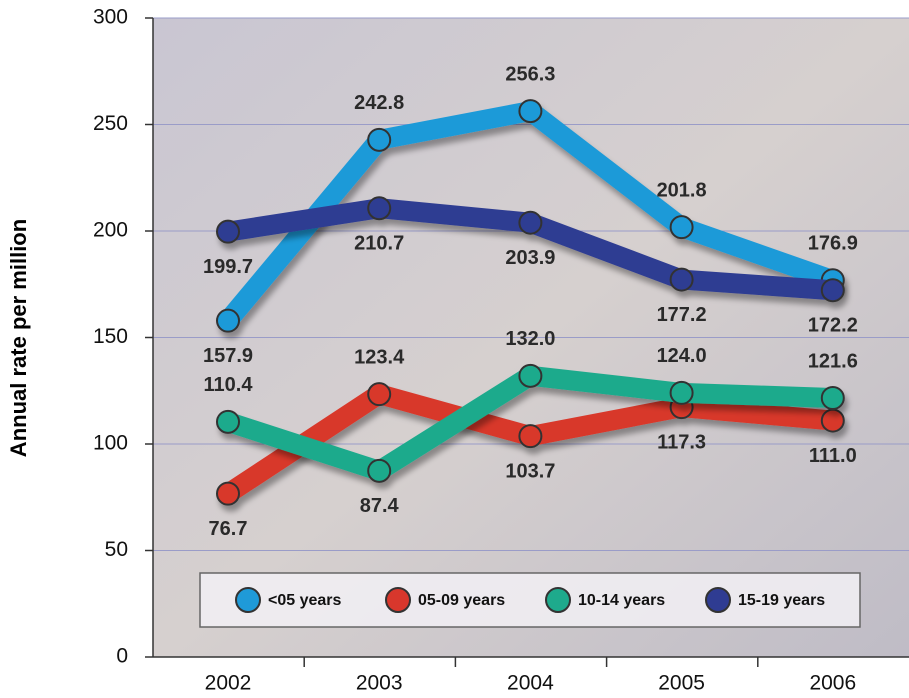 The width and height of the screenshot is (909, 698). Describe the element at coordinates (18, 338) in the screenshot. I see `y-axis-label: Annual rate per million` at that location.